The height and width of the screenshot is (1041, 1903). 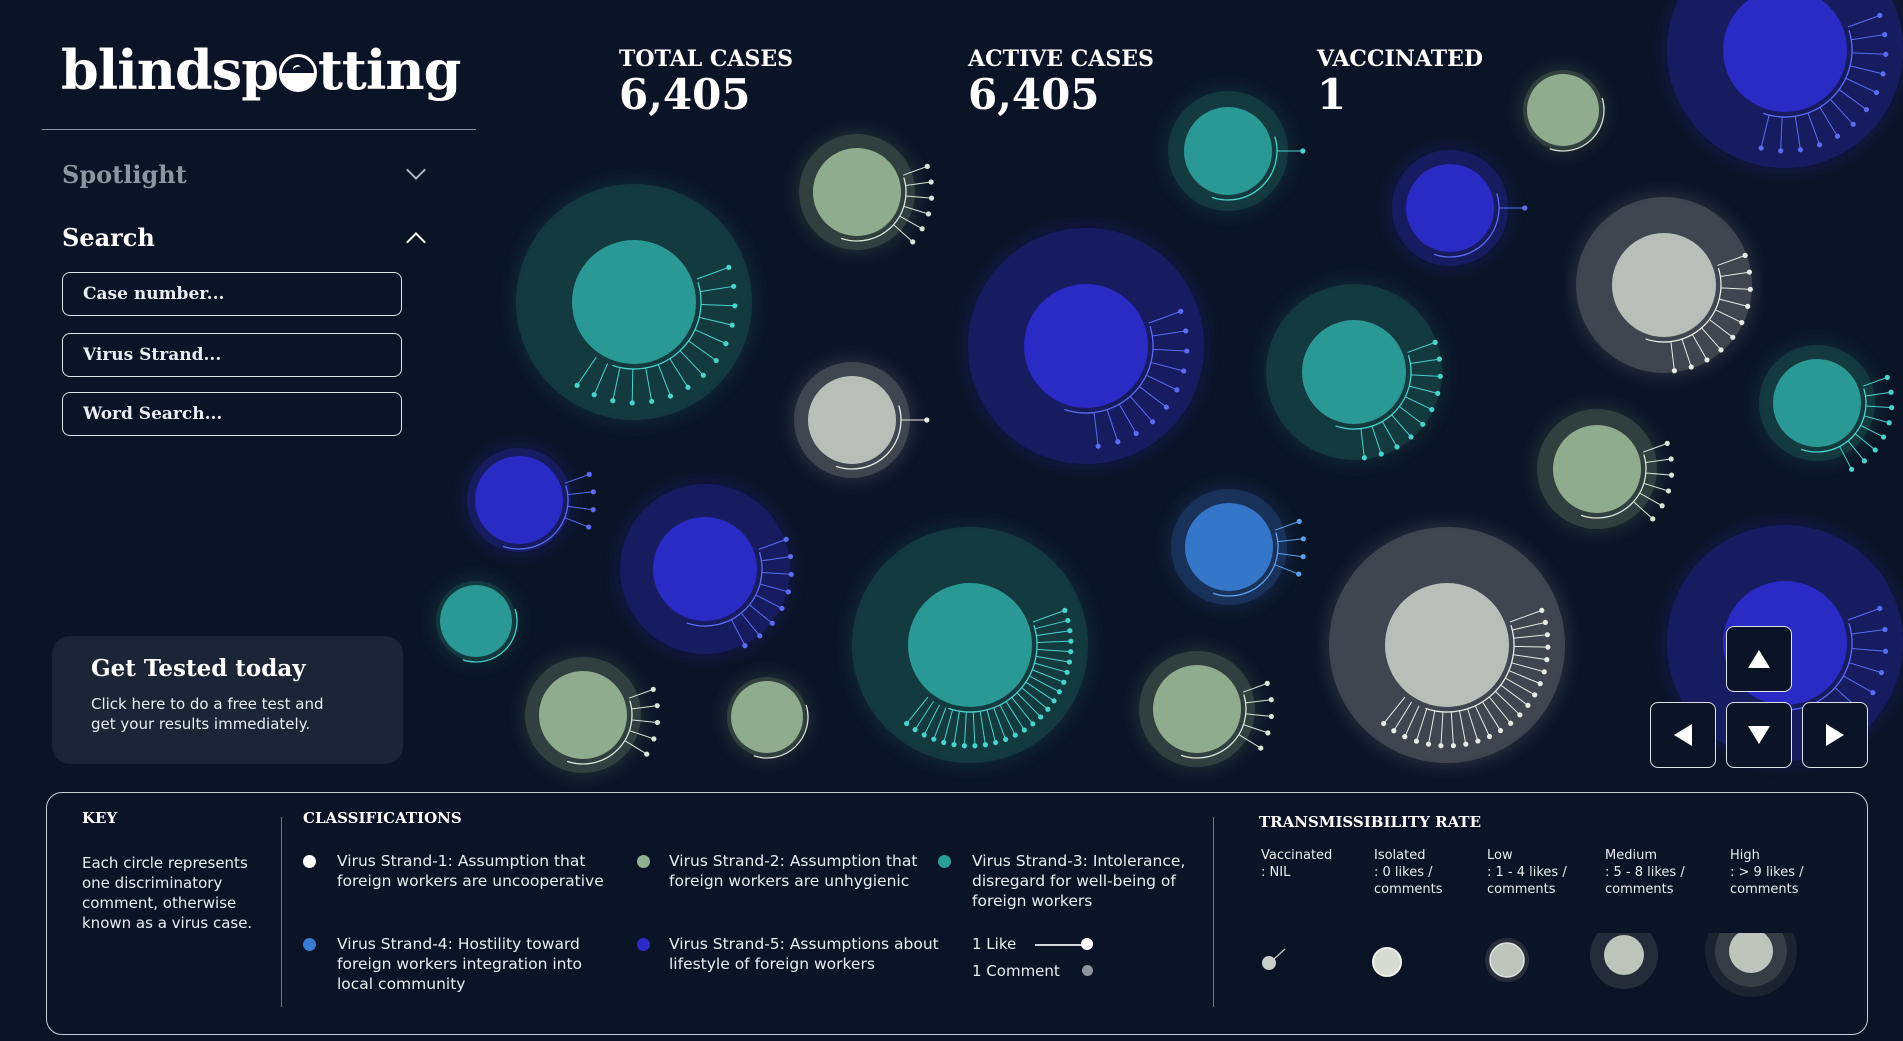 I want to click on low-icon, so click(x=1507, y=960).